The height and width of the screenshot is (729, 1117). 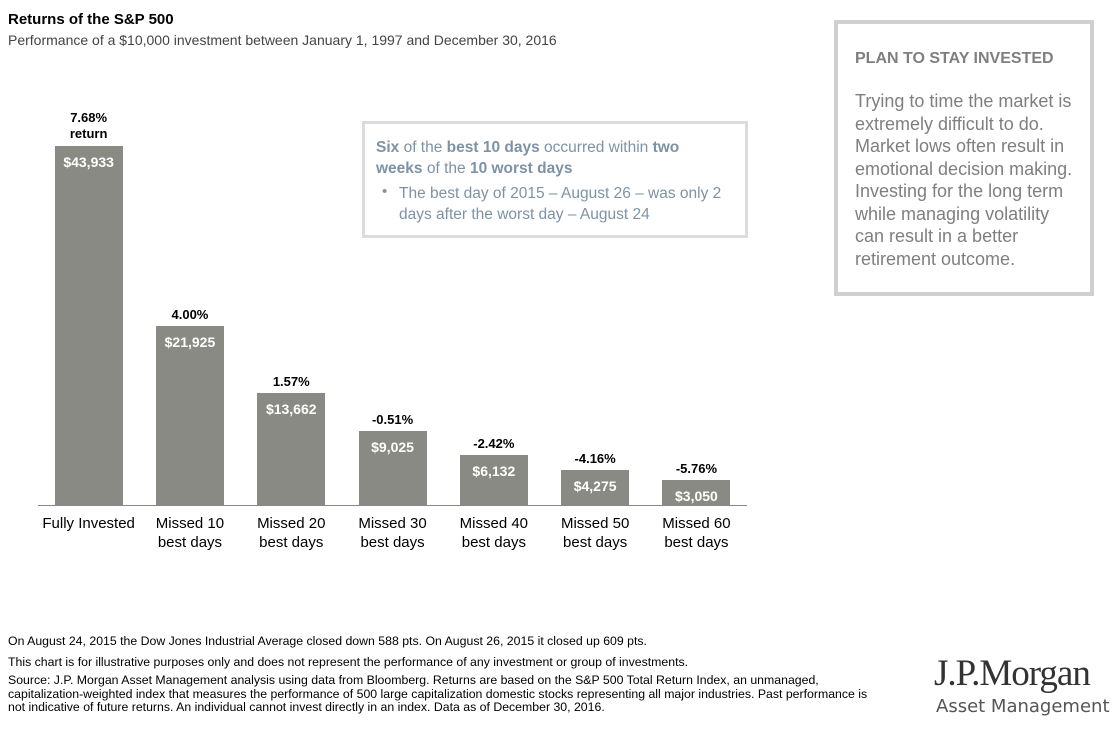 What do you see at coordinates (494, 533) in the screenshot?
I see `x-tick-label: Missed 40 best days` at bounding box center [494, 533].